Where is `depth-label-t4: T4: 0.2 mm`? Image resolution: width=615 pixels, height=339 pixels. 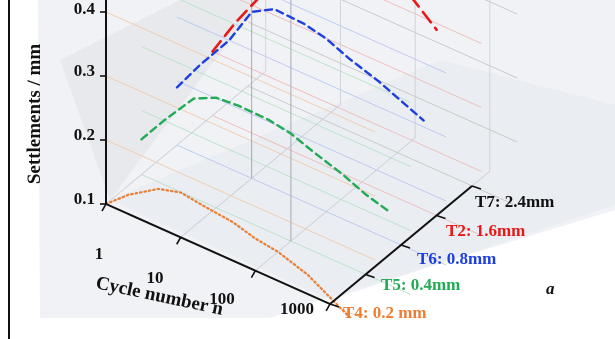 depth-label-t4: T4: 0.2 mm is located at coordinates (385, 312).